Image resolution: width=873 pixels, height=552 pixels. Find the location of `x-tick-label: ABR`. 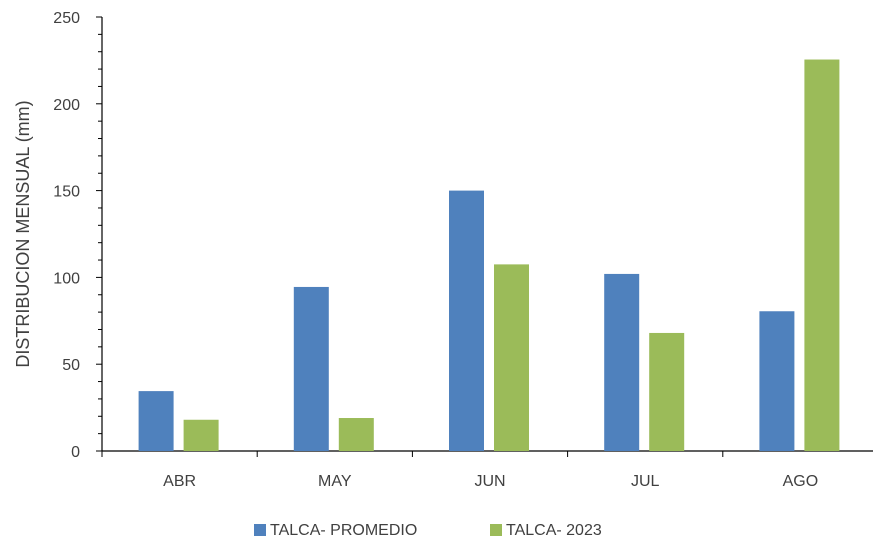

x-tick-label: ABR is located at coordinates (179, 481).